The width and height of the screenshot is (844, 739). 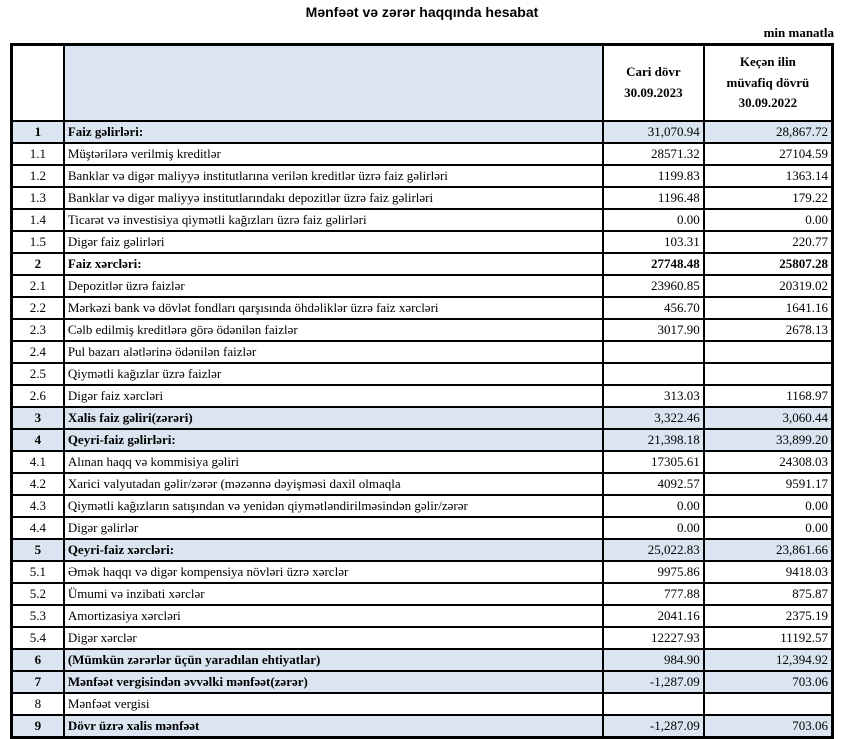 I want to click on row-label: Dövr üzrə xalis mənfəət, so click(x=333, y=726).